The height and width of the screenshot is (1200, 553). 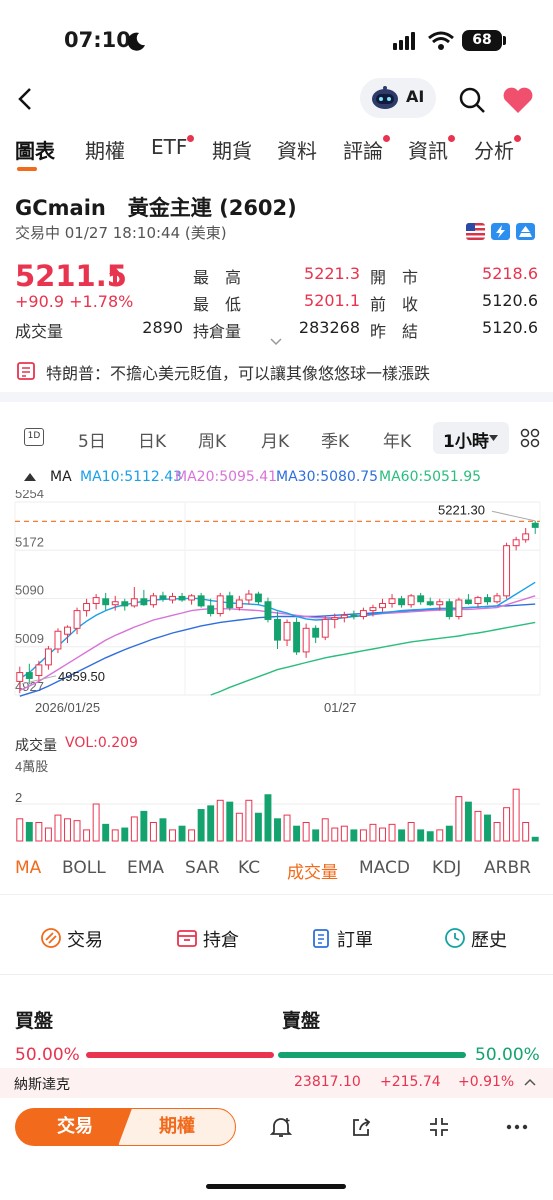 I want to click on clock: 07:10, so click(x=97, y=40).